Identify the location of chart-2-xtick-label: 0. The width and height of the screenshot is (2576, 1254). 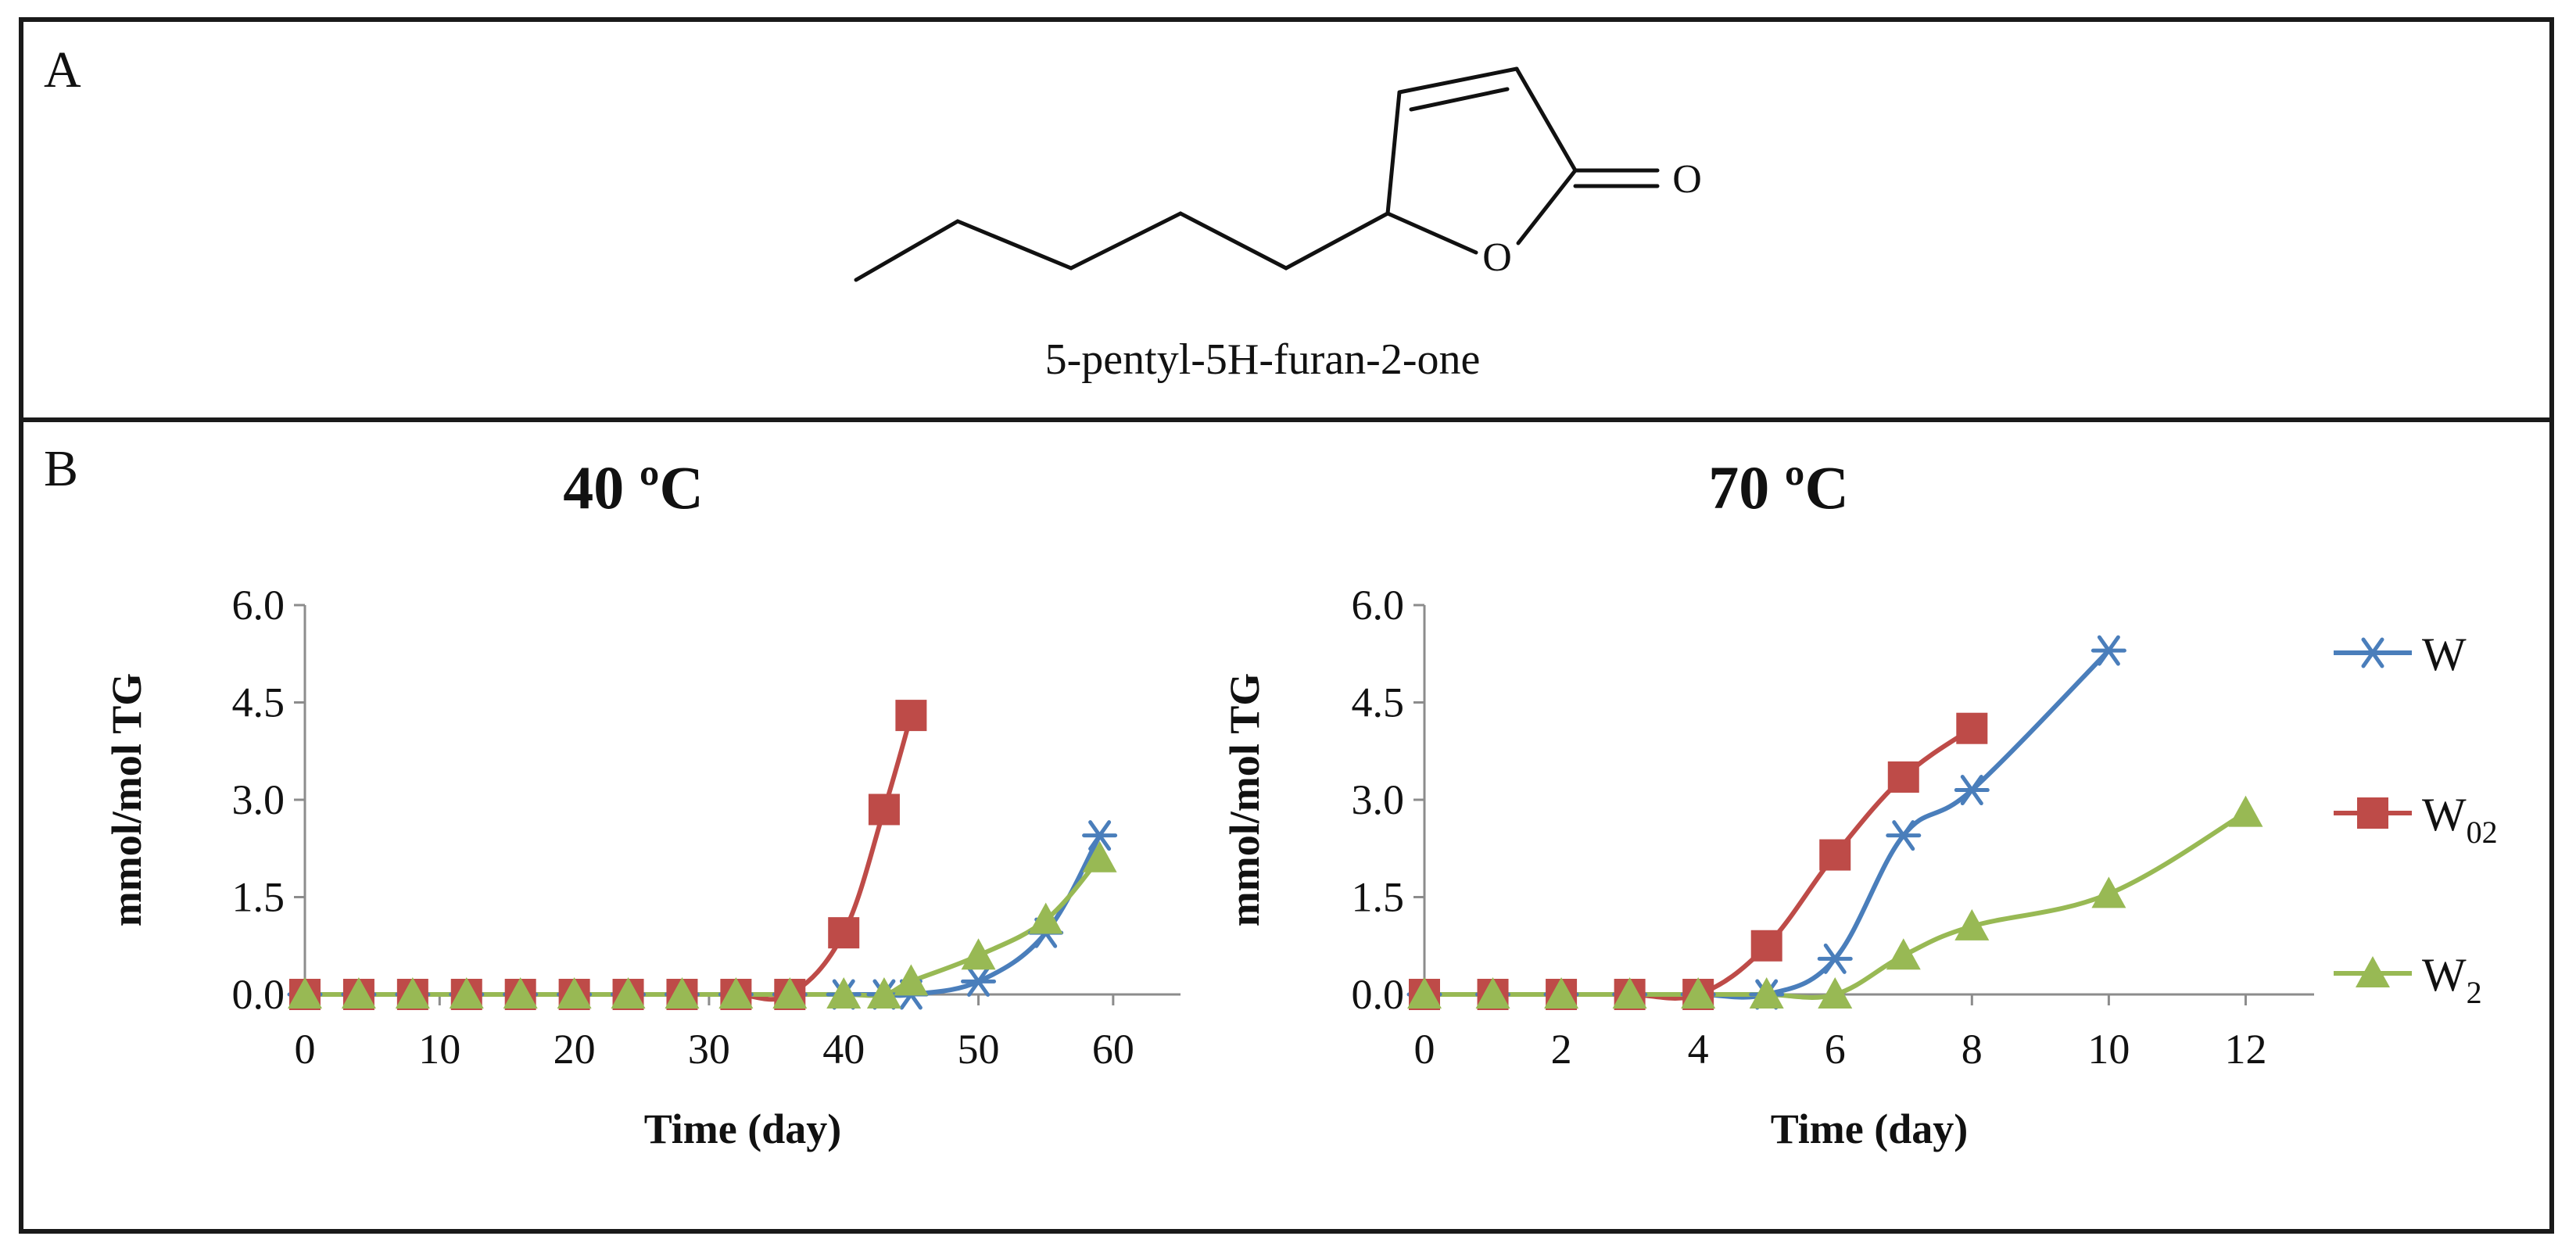
(1424, 1049).